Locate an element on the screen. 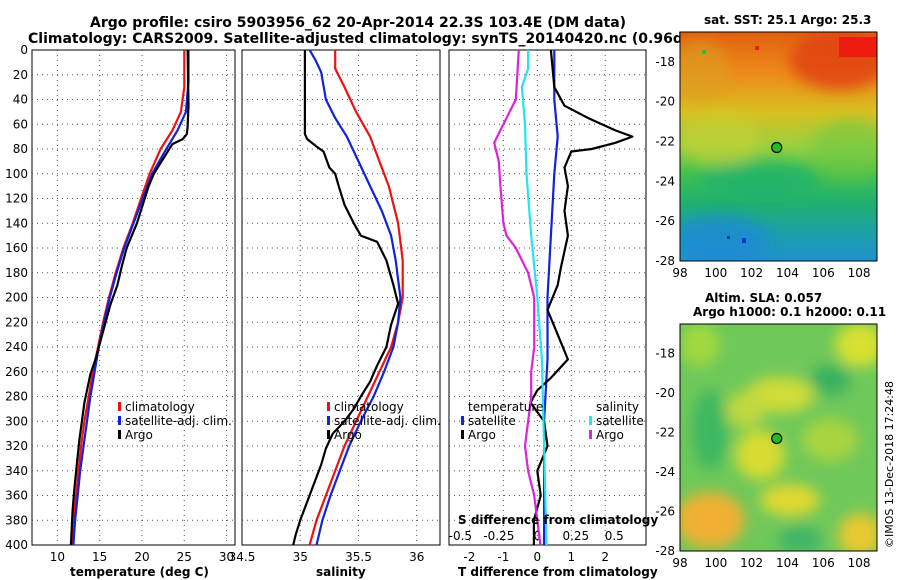 The width and height of the screenshot is (900, 580). depth-tick-label: 120 is located at coordinates (16, 199).